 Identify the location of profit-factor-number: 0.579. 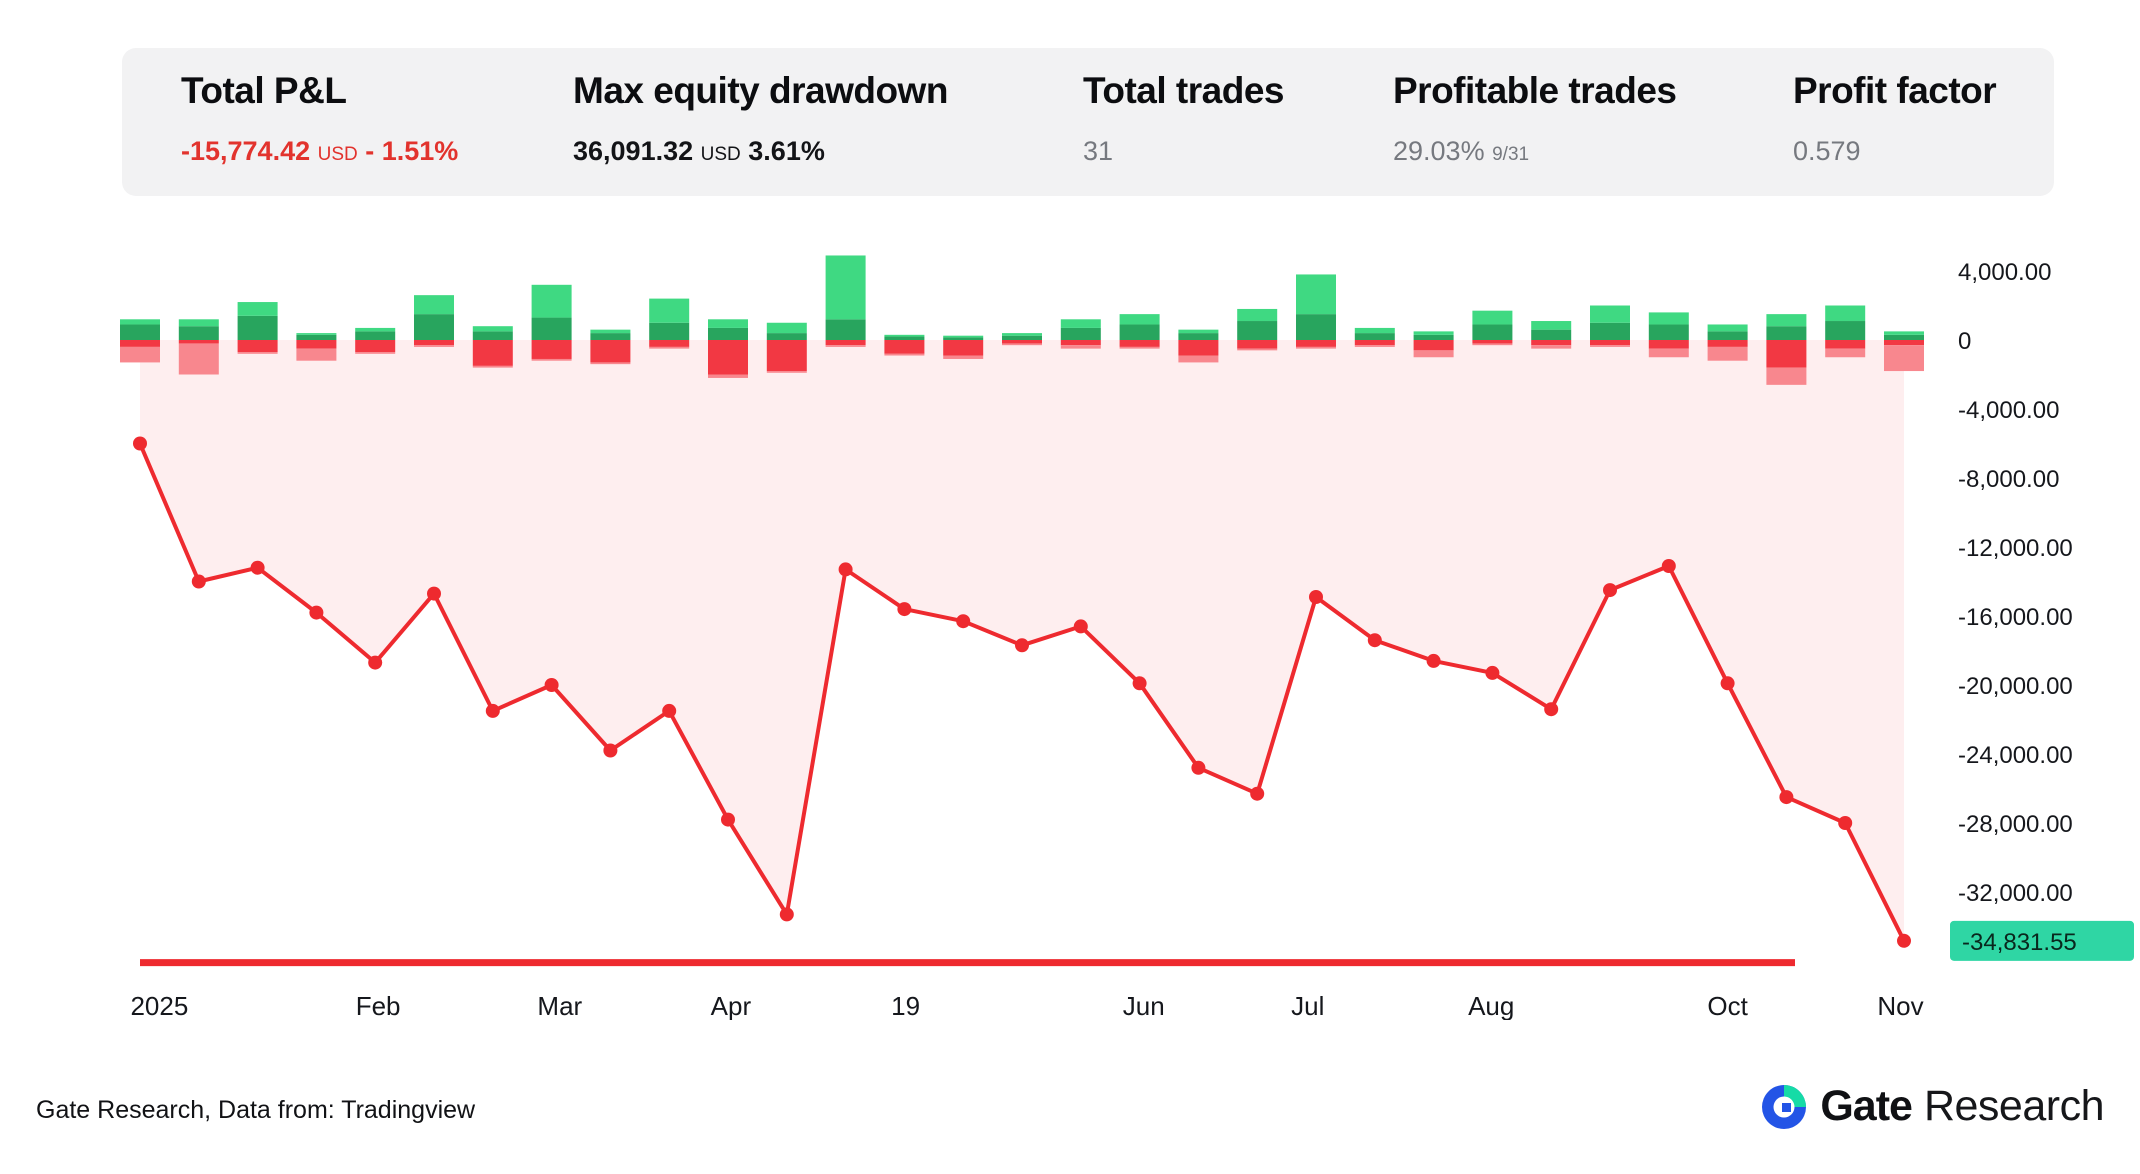
(1827, 151).